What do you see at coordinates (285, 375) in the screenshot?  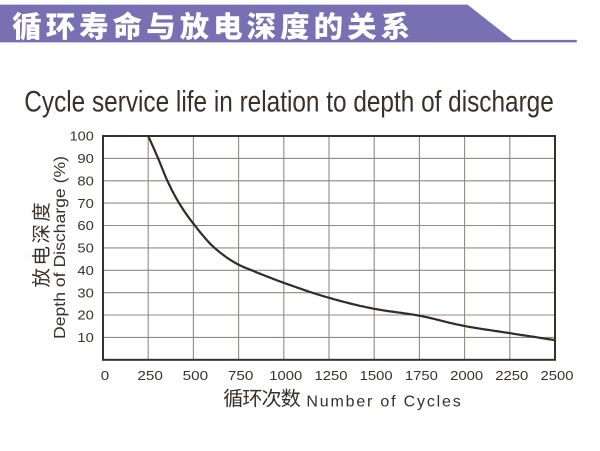 I see `svg-text: 1000` at bounding box center [285, 375].